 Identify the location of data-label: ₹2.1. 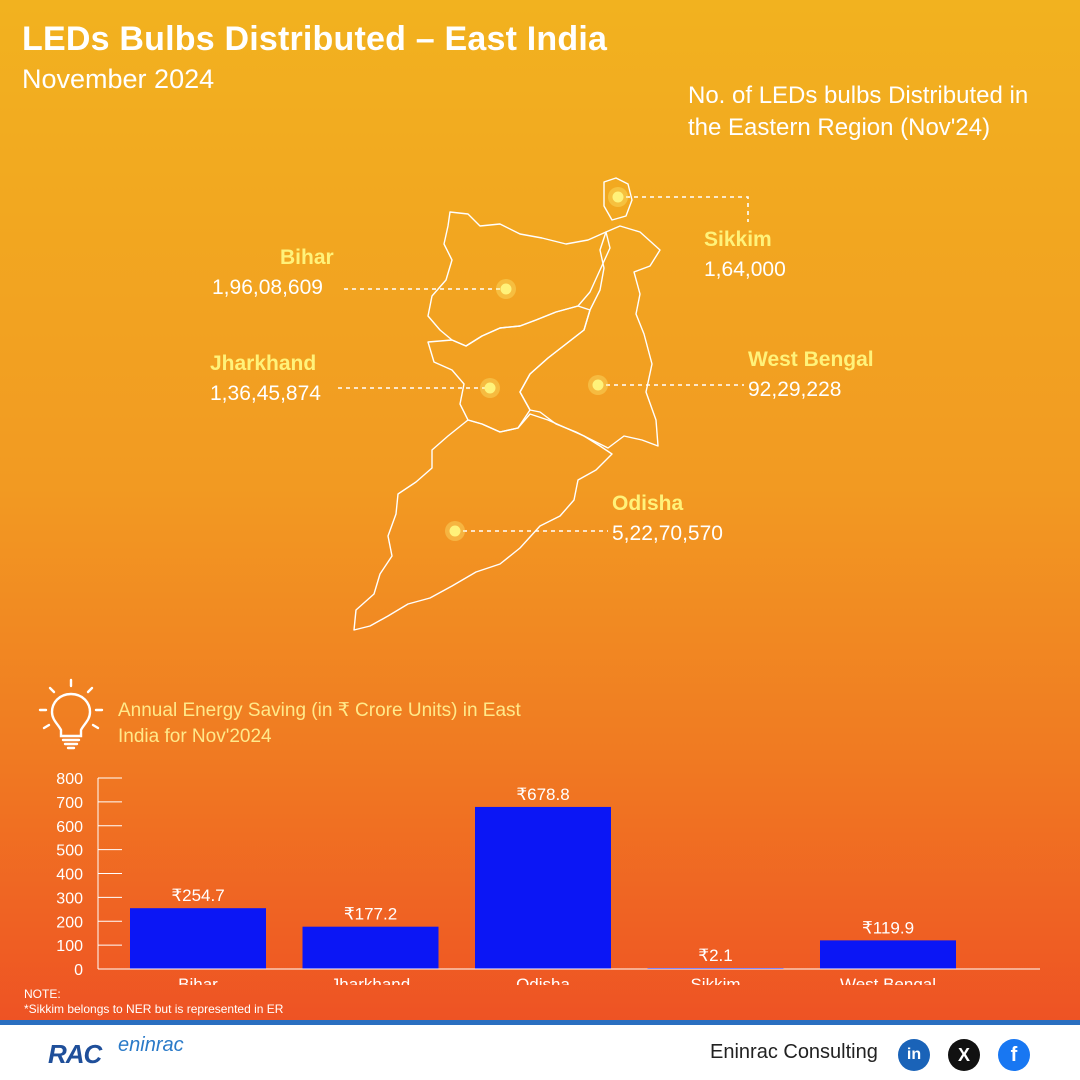
(715, 955).